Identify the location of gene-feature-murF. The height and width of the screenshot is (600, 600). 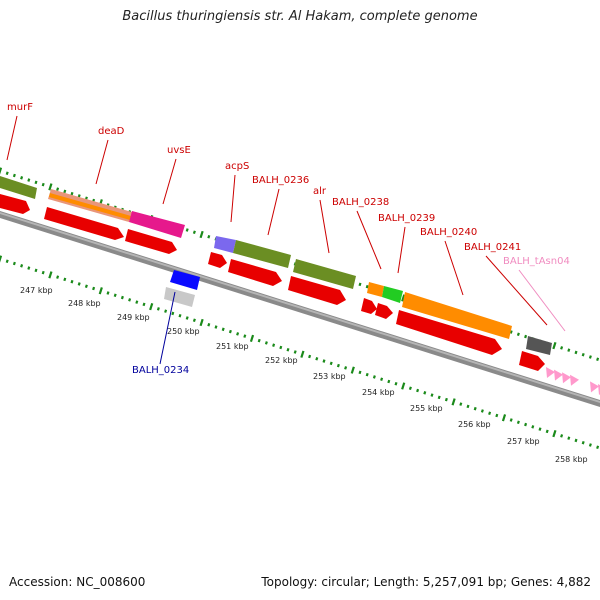
(18, 187).